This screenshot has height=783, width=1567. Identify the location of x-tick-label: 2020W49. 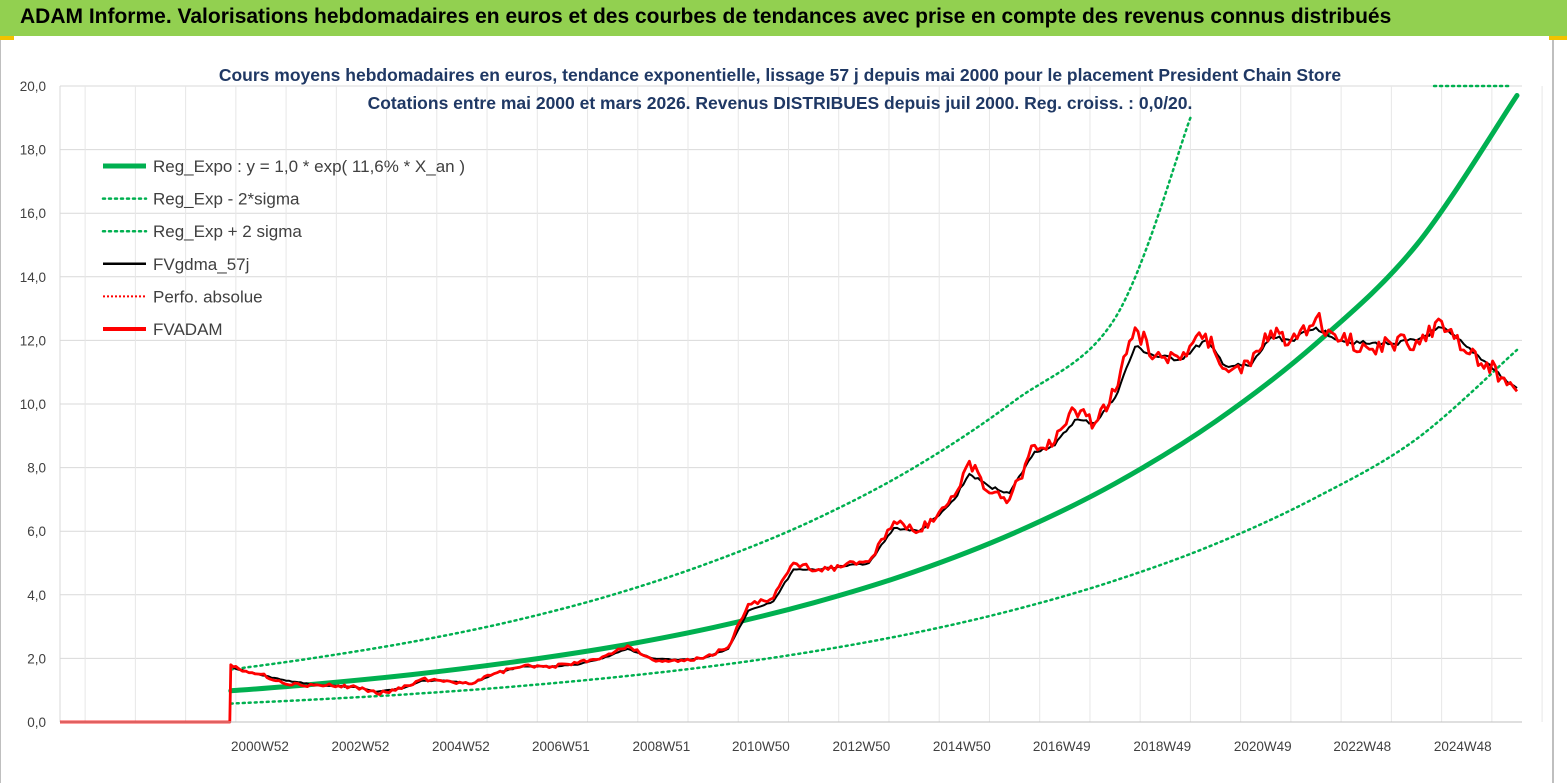
(1263, 746).